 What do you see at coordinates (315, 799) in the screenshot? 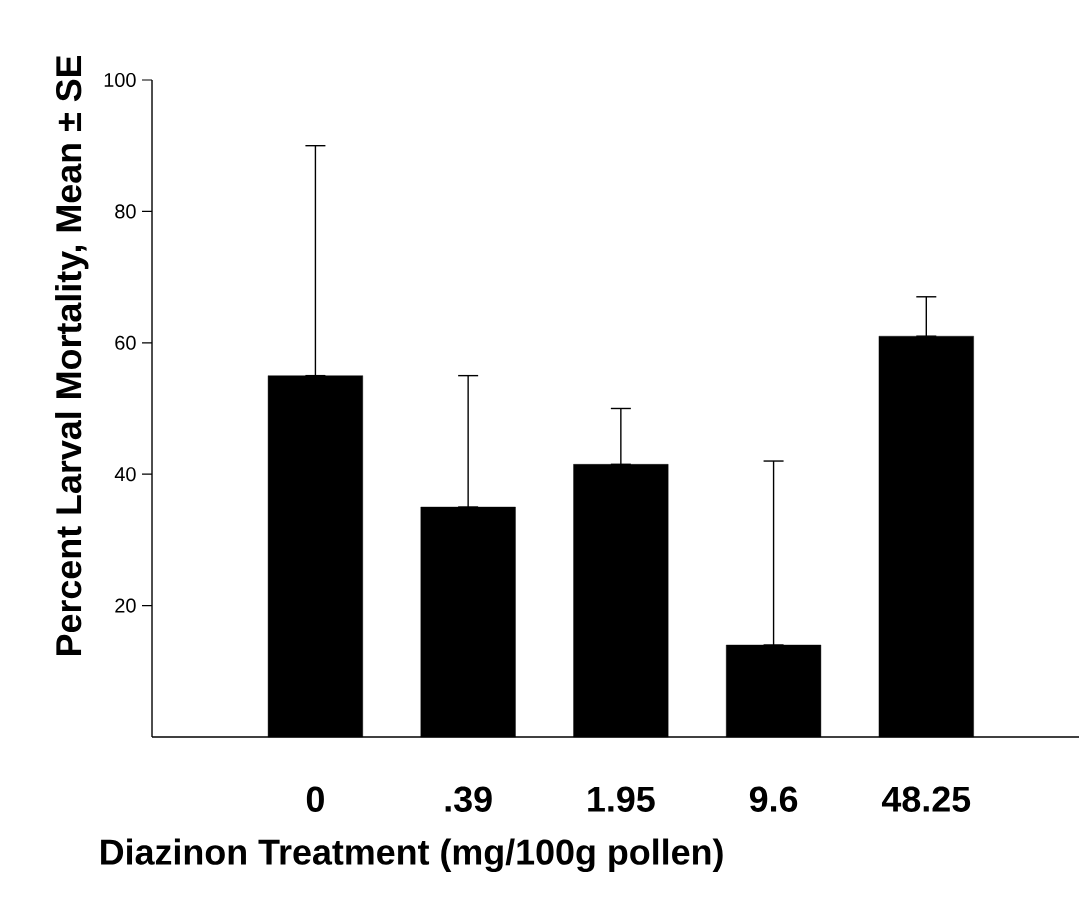
I see `x-tick-label: 0` at bounding box center [315, 799].